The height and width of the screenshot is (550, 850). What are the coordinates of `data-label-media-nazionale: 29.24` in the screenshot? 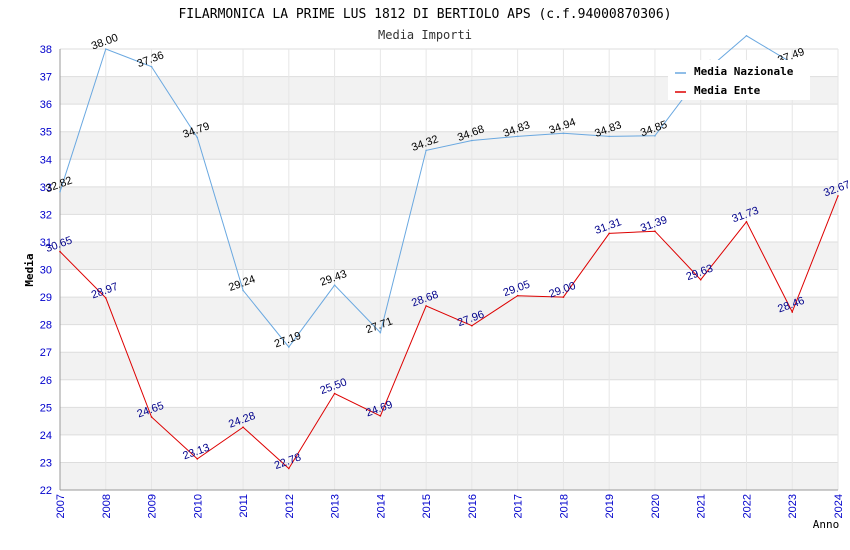 It's located at (242, 283).